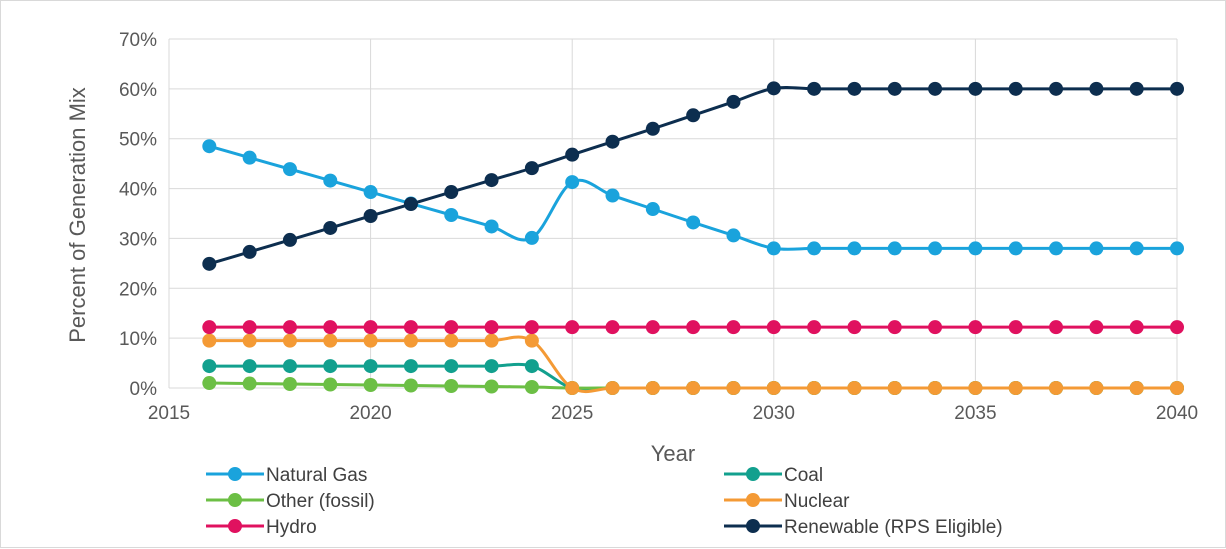 The image size is (1226, 549). Describe the element at coordinates (290, 501) in the screenshot. I see `legend-item: Other (fossil)` at that location.